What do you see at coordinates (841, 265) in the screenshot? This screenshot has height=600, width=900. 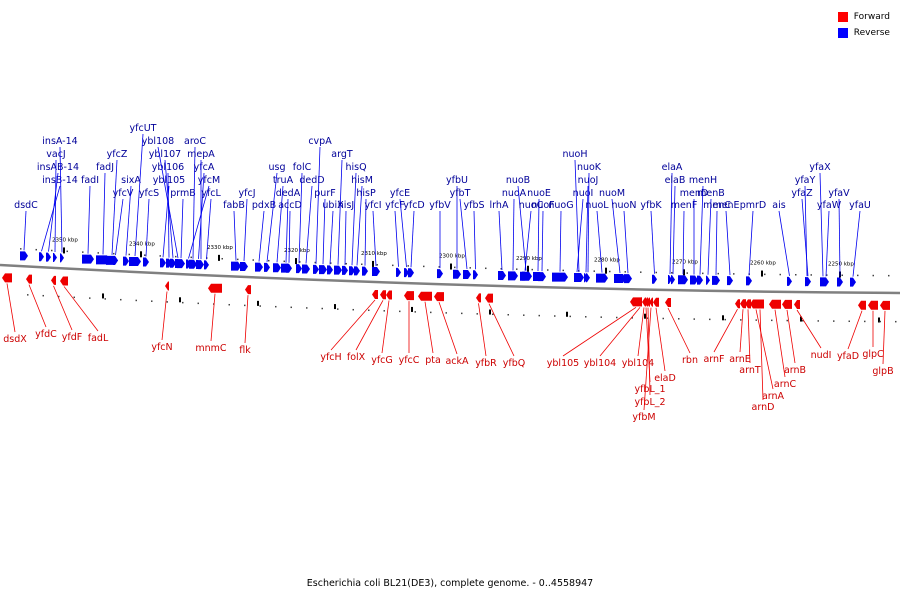 I see `ruler-label: 2250 kbp` at bounding box center [841, 265].